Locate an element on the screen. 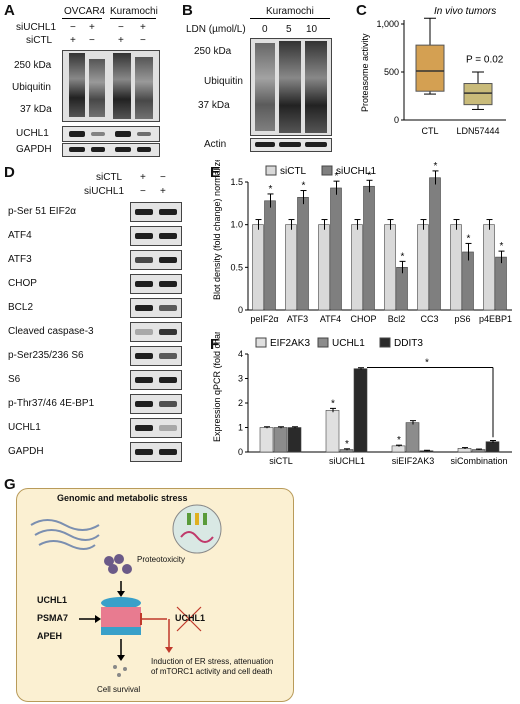  gapdh-blot-a is located at coordinates (111, 150).